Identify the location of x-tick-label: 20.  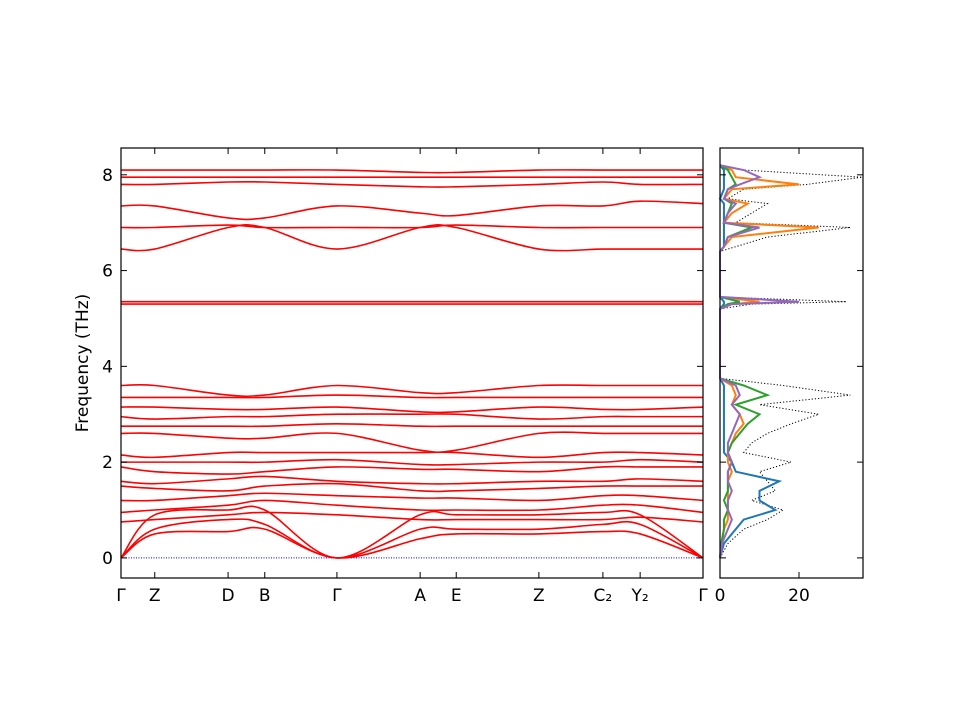
(799, 596).